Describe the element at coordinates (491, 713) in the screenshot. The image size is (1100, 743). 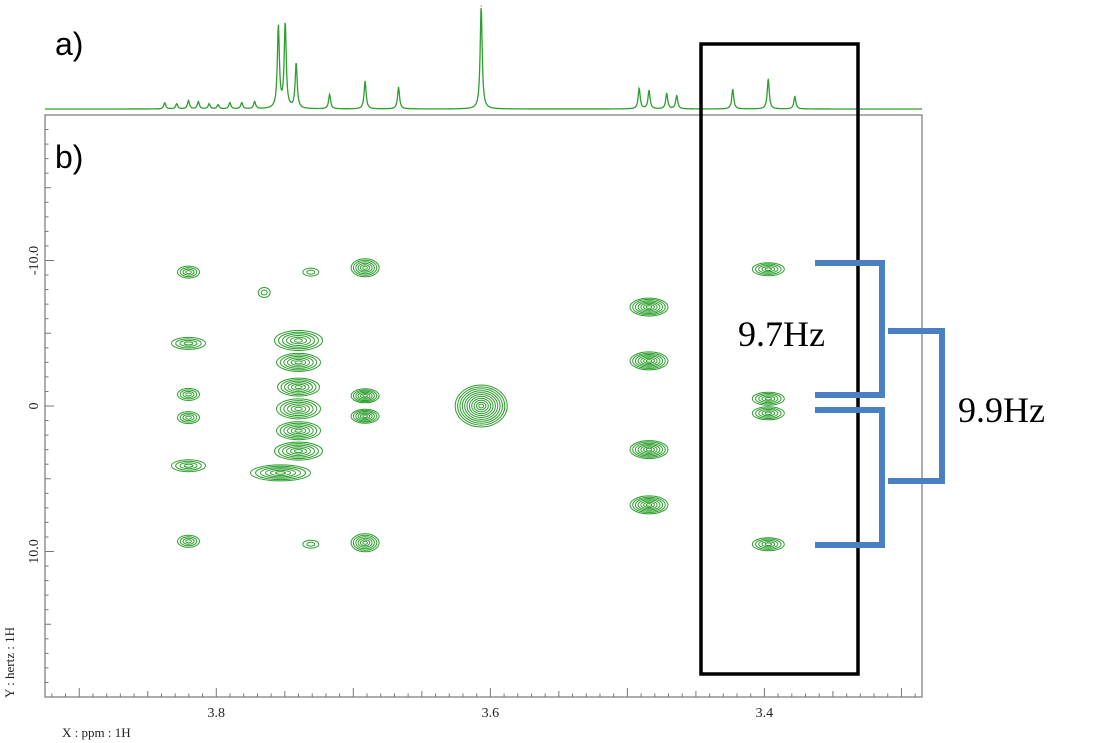
I see `x-tick-label: 3.6` at that location.